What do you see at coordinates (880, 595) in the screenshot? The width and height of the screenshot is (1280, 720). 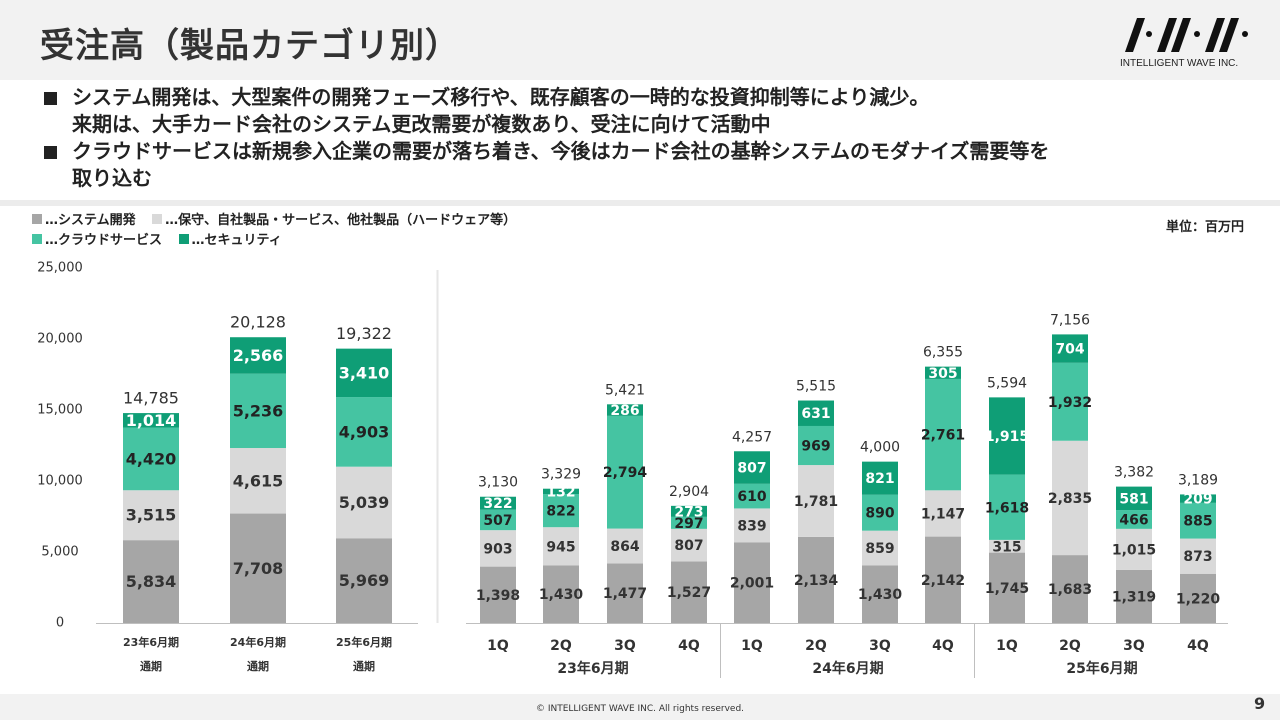 I see `data-label: 1,430` at bounding box center [880, 595].